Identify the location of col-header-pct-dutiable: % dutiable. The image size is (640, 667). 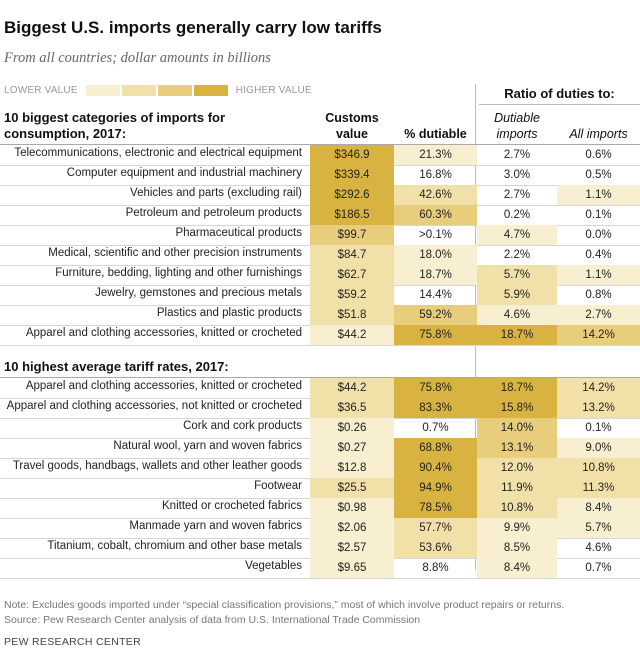
(435, 134).